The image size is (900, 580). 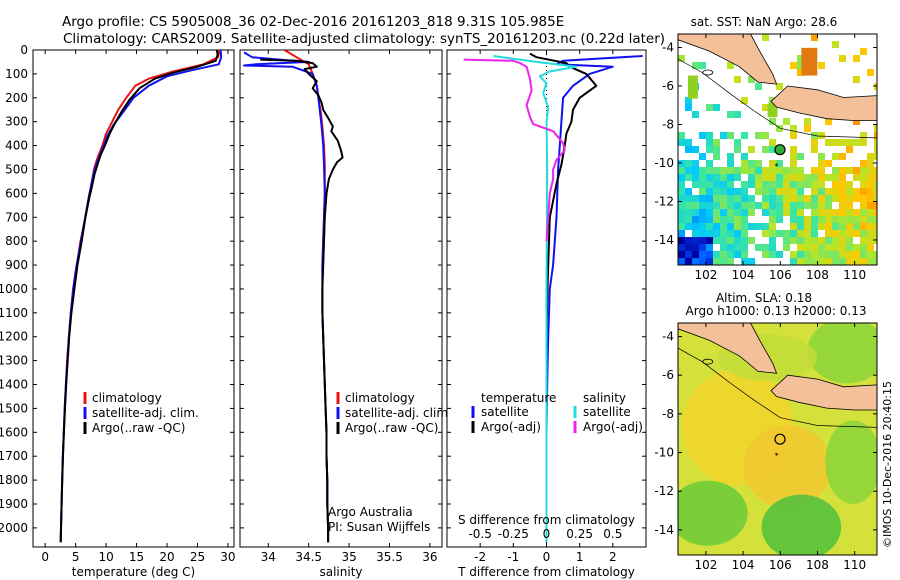 I want to click on sst-patch, so click(x=809, y=61).